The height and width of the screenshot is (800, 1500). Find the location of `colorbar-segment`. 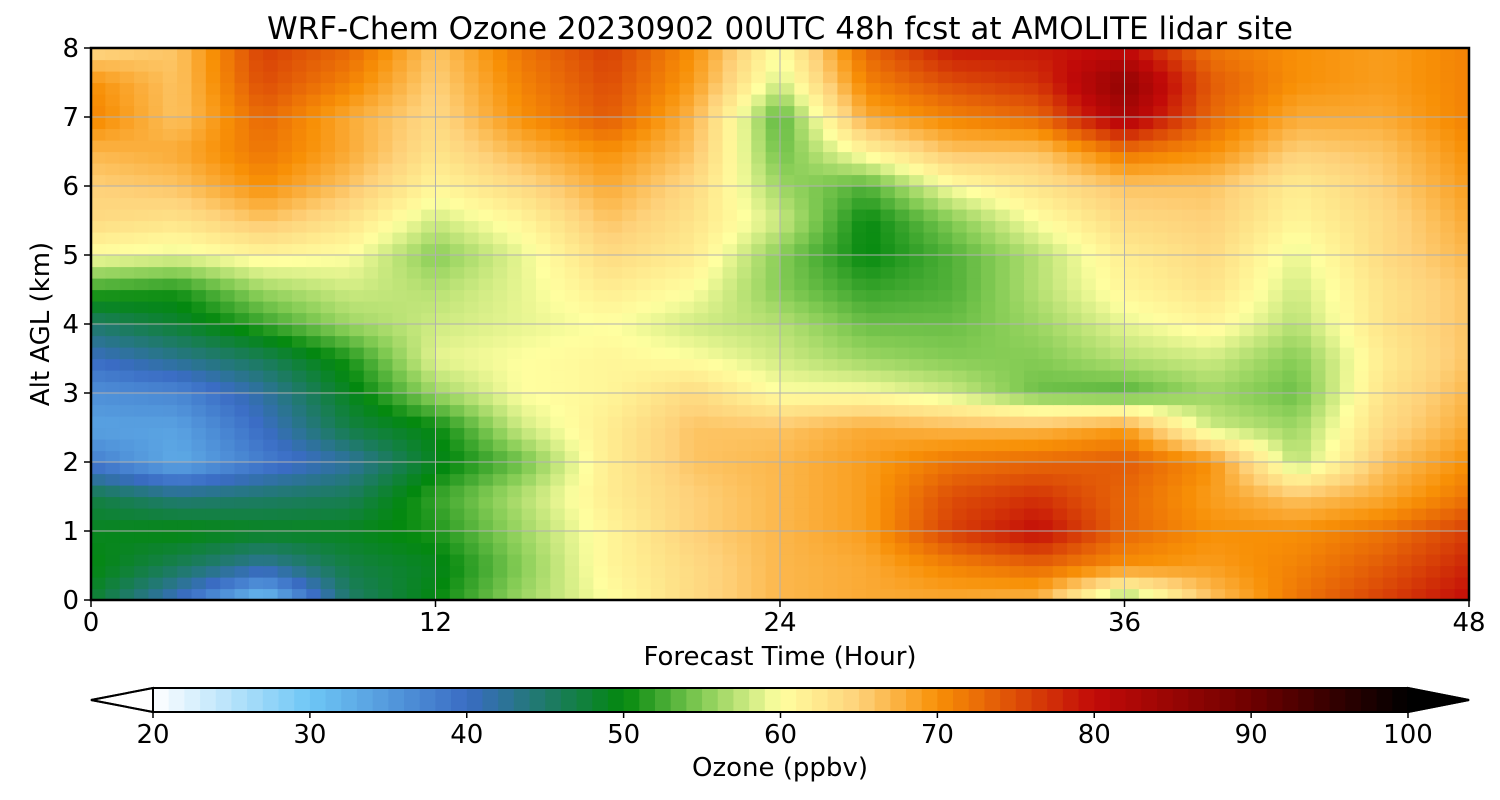

colorbar-segment is located at coordinates (1008, 700).